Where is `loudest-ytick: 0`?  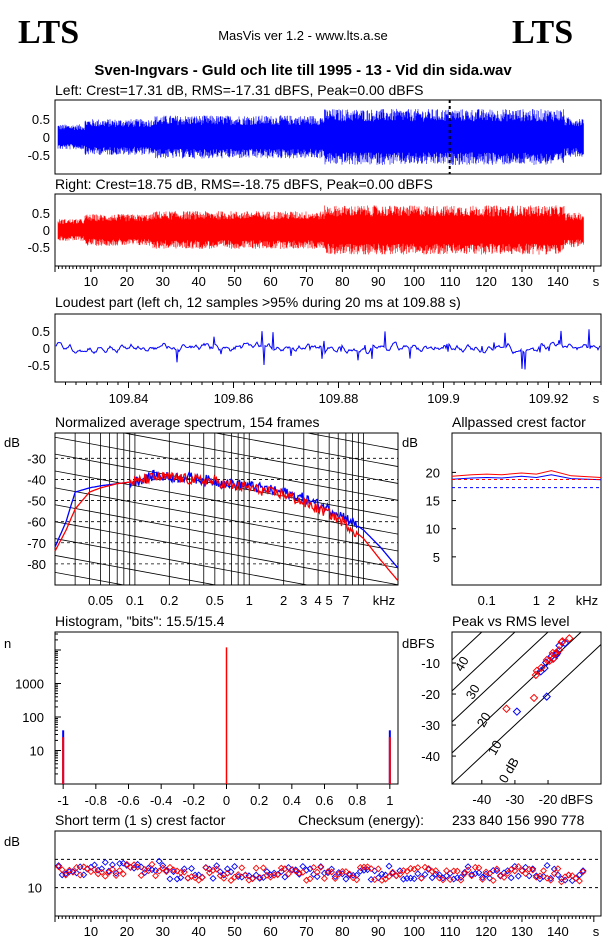
loudest-ytick: 0 is located at coordinates (46, 348).